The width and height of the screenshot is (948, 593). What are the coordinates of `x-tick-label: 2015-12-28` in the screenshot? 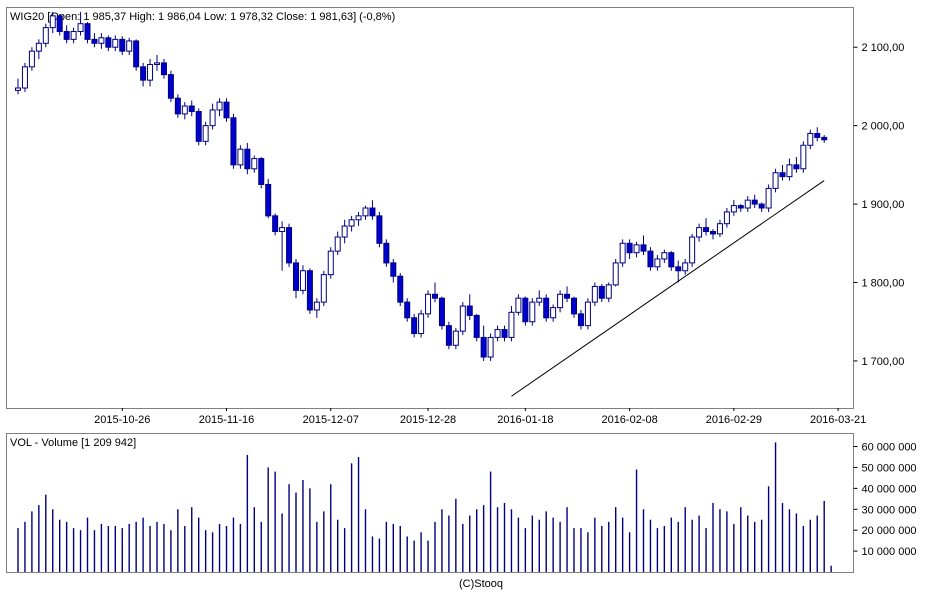 It's located at (428, 420).